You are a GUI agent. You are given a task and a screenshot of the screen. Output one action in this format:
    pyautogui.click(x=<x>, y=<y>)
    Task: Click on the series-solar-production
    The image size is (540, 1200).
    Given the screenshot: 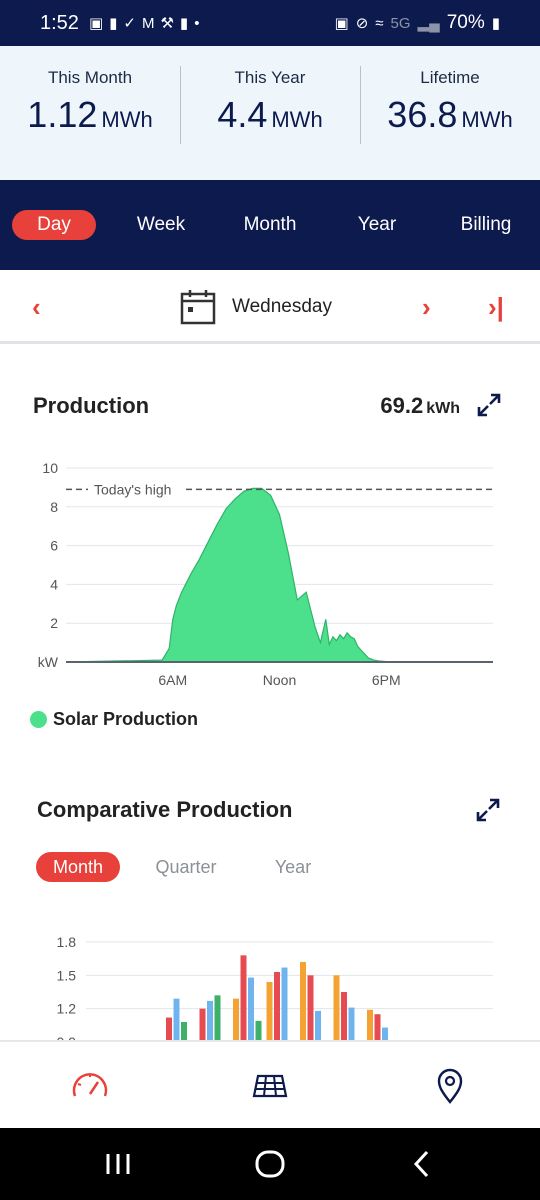 What is the action you would take?
    pyautogui.click(x=279, y=575)
    